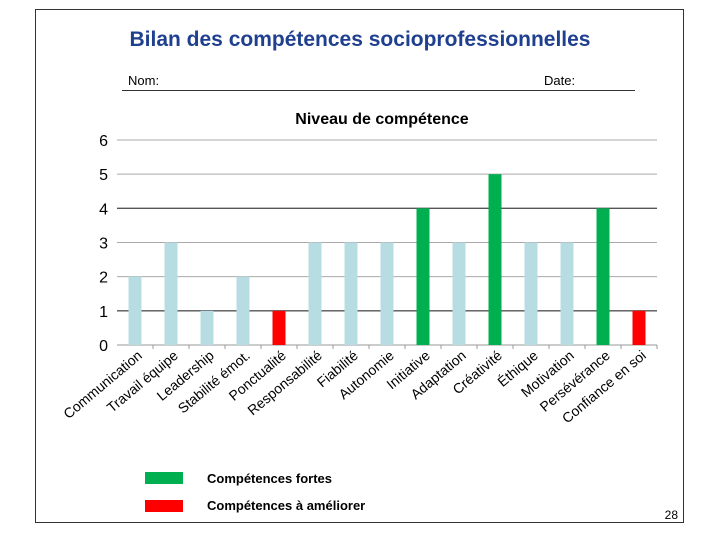 This screenshot has height=540, width=720. Describe the element at coordinates (286, 505) in the screenshot. I see `legend-label-weak: Compétences à améliorer` at that location.